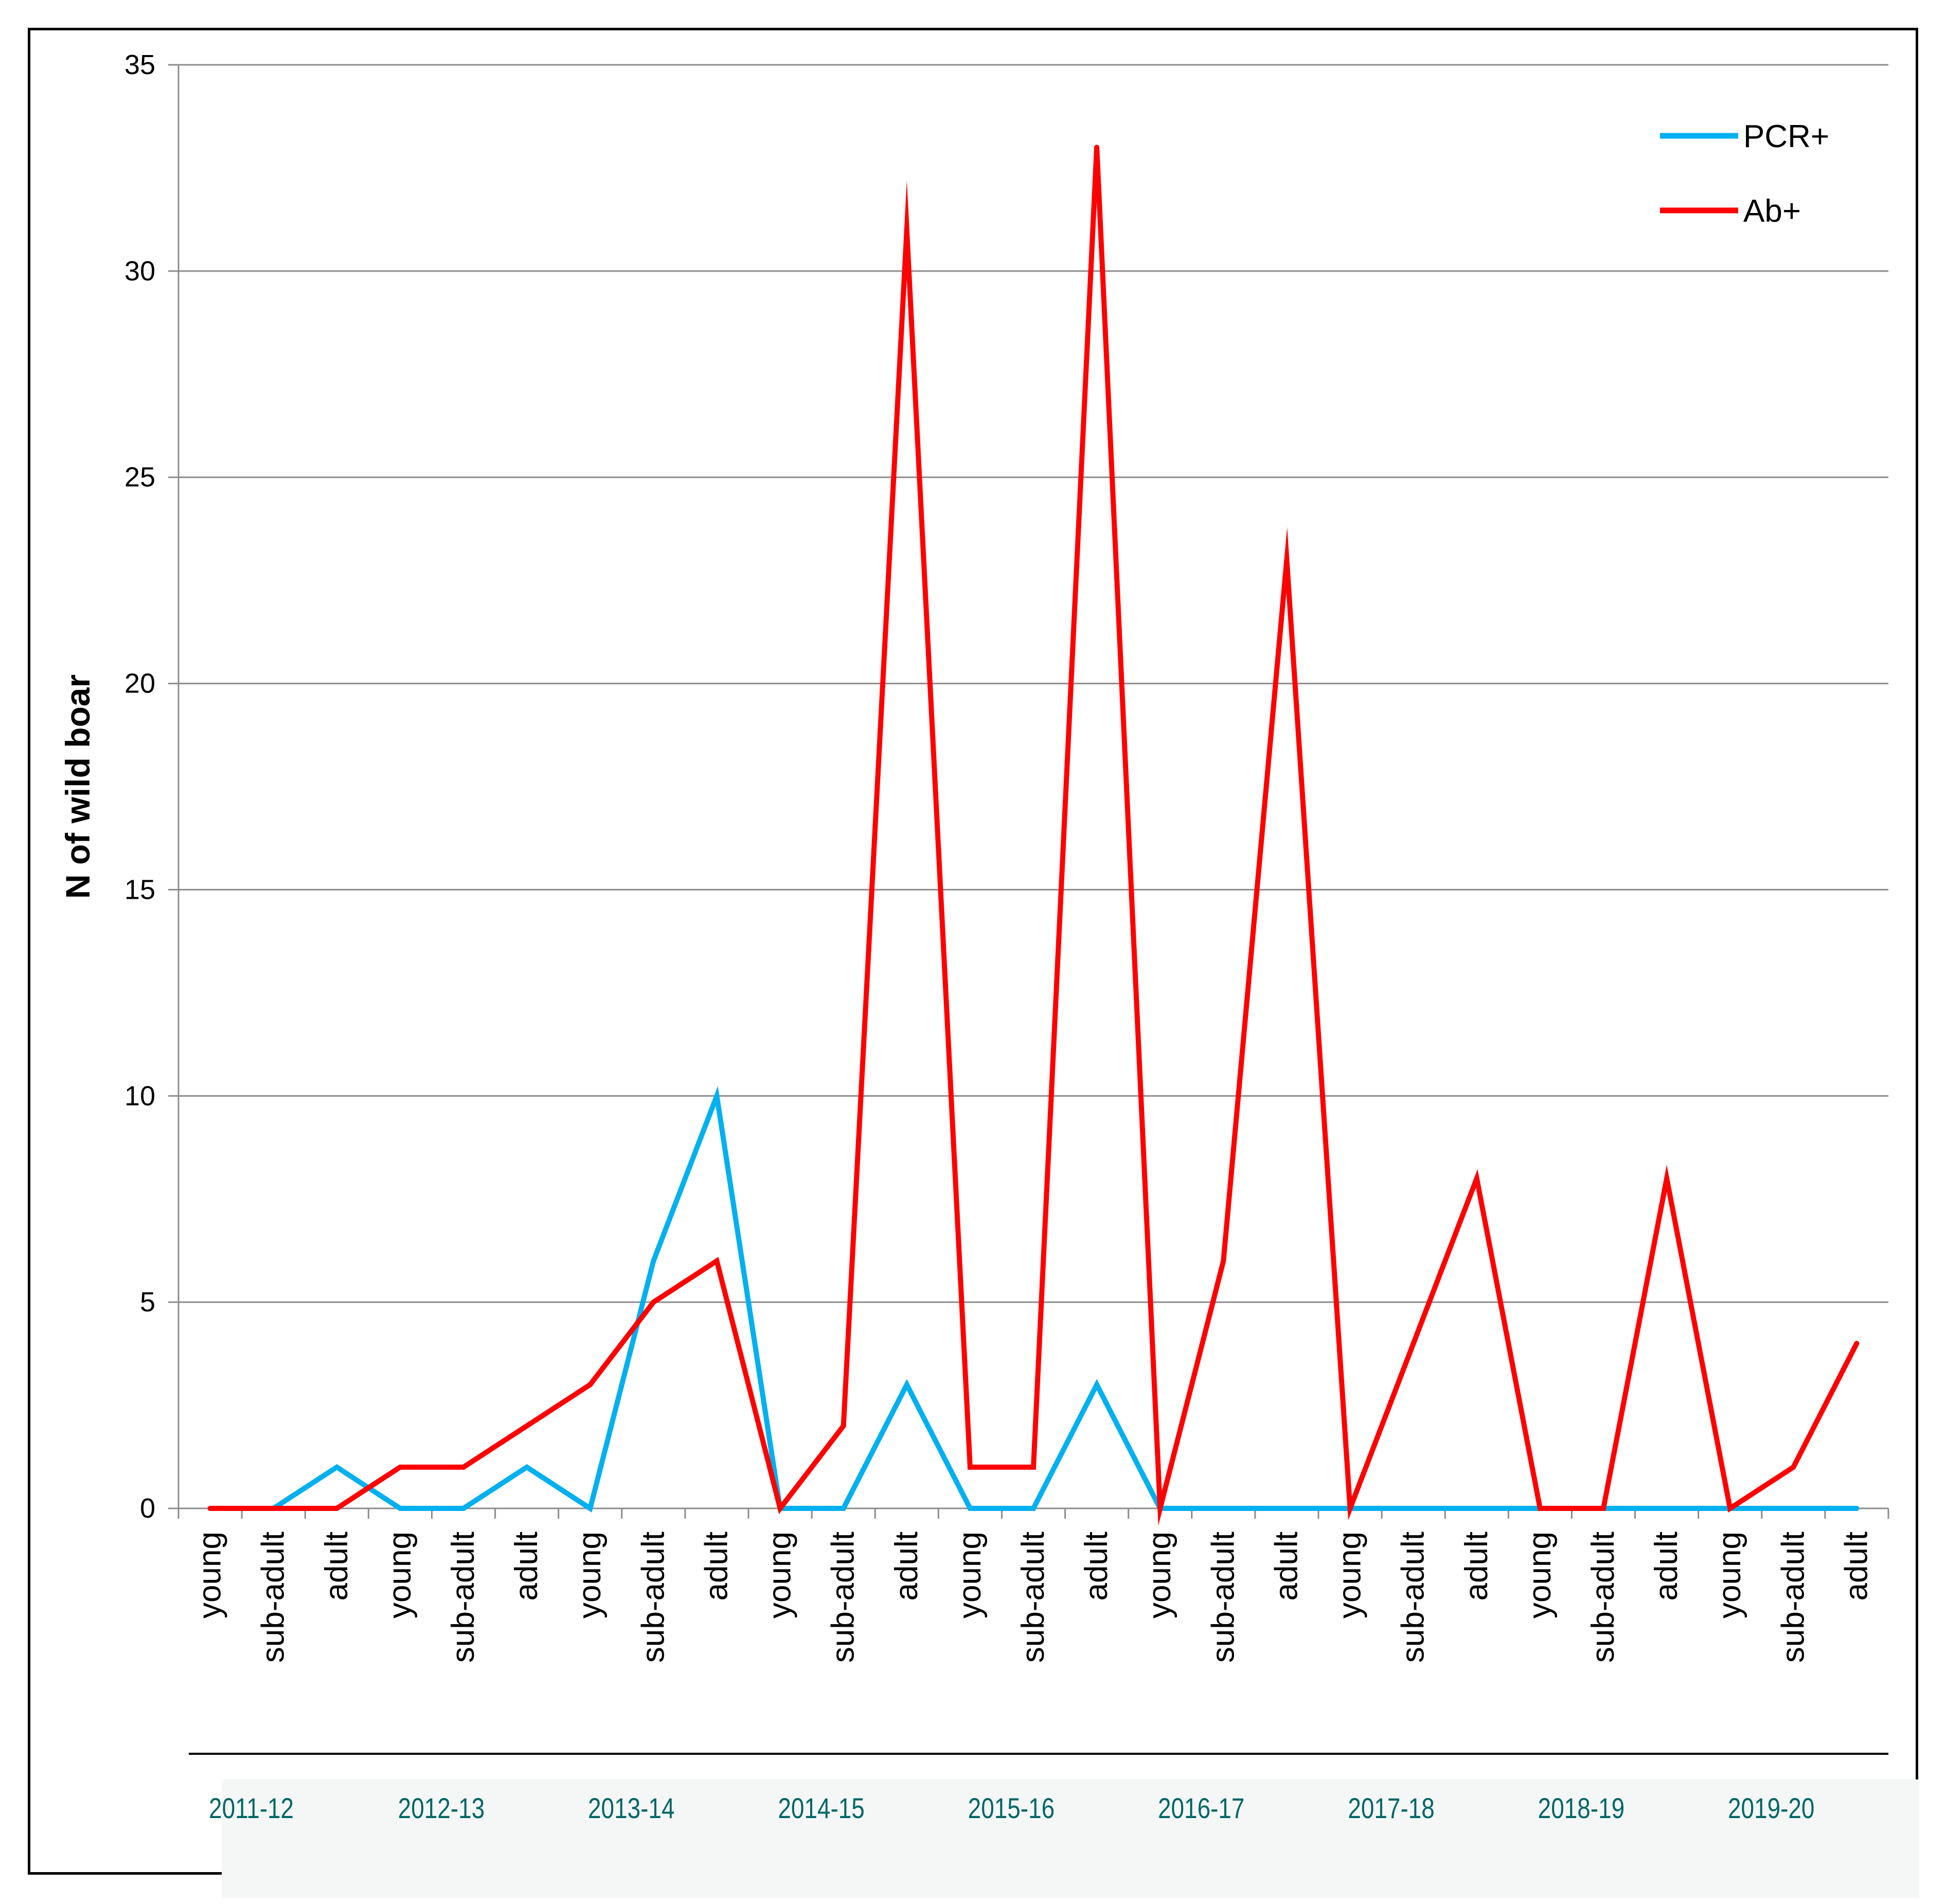  I want to click on y-tick-label: 20, so click(139, 683).